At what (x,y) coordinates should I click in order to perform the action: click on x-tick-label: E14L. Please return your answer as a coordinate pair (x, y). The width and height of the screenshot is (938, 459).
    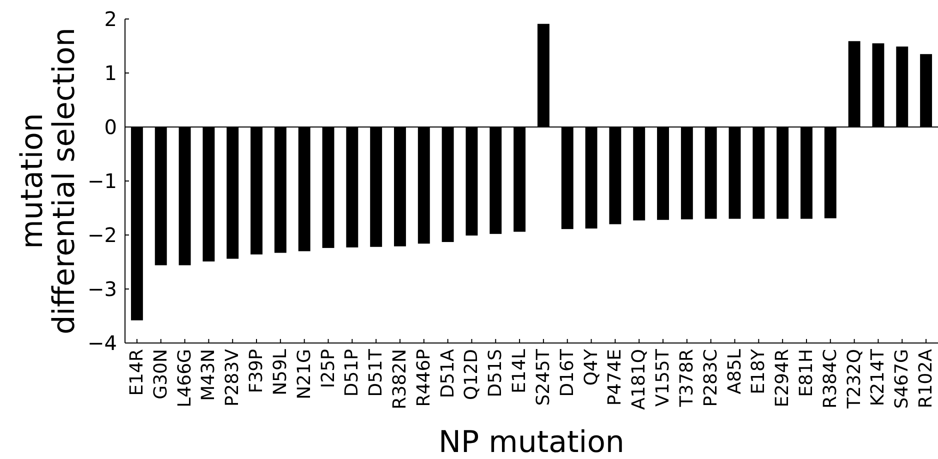
    Looking at the image, I should click on (519, 371).